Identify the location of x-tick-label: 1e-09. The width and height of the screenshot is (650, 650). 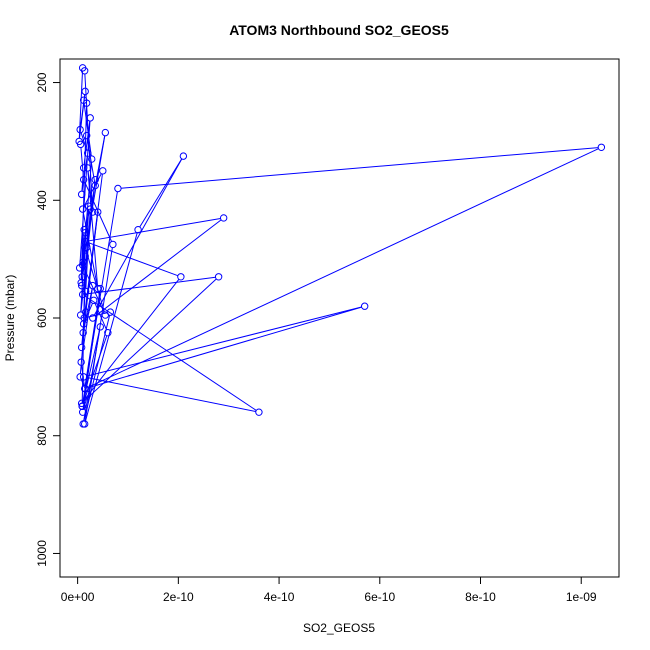
(581, 597).